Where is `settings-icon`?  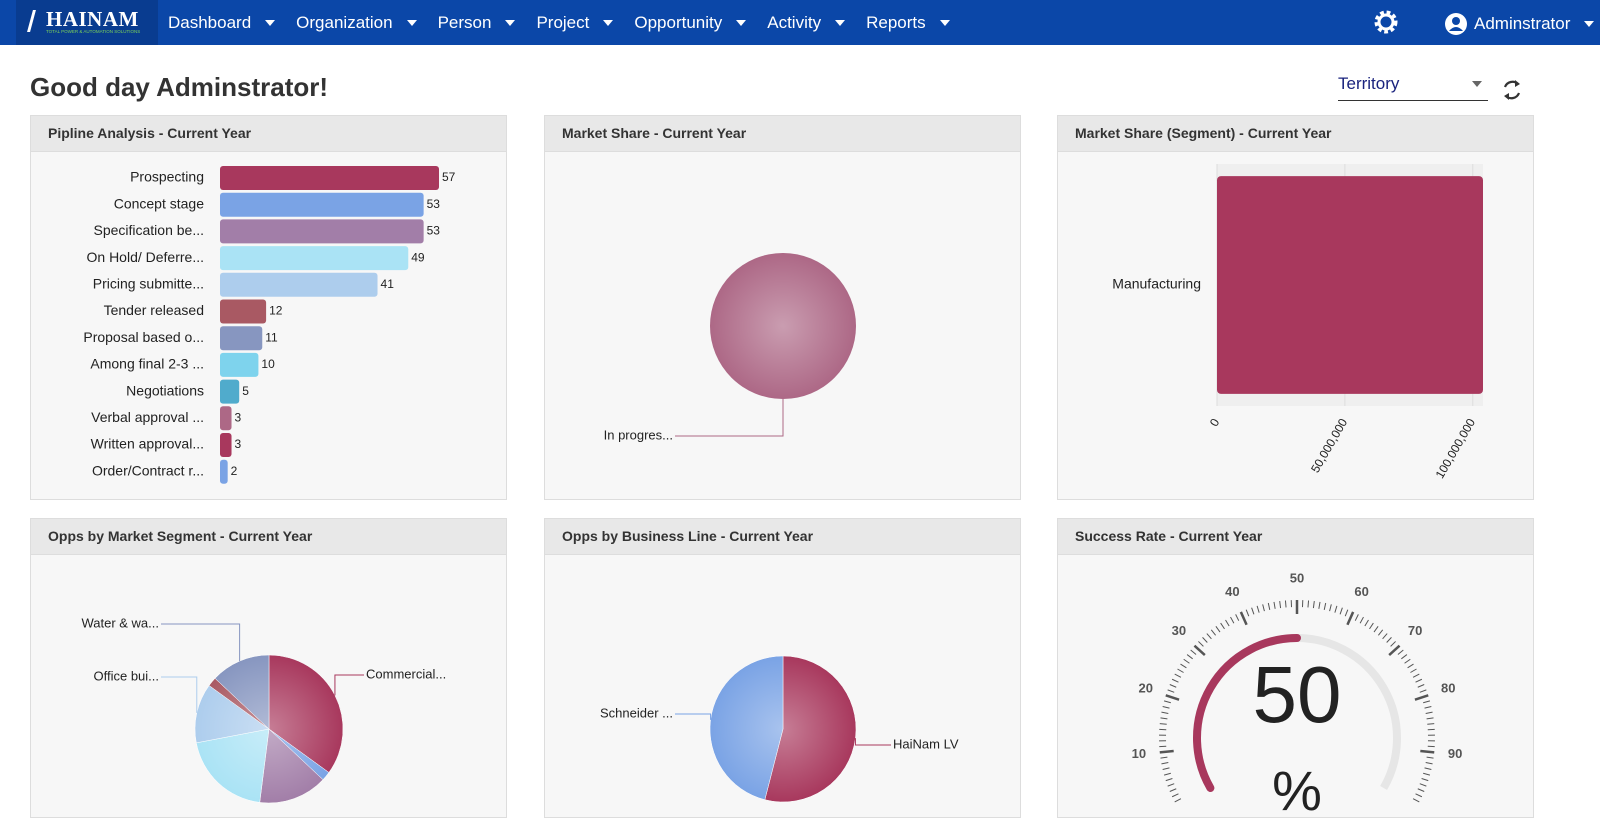
settings-icon is located at coordinates (1386, 22).